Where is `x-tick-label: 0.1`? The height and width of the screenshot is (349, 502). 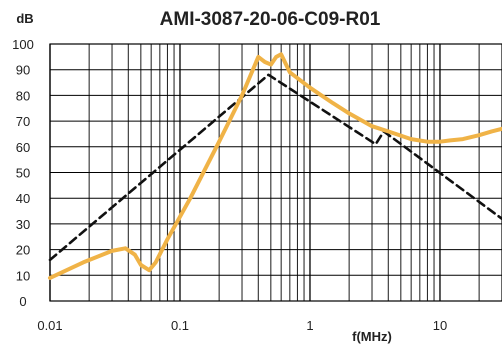
x-tick-label: 0.1 is located at coordinates (180, 325).